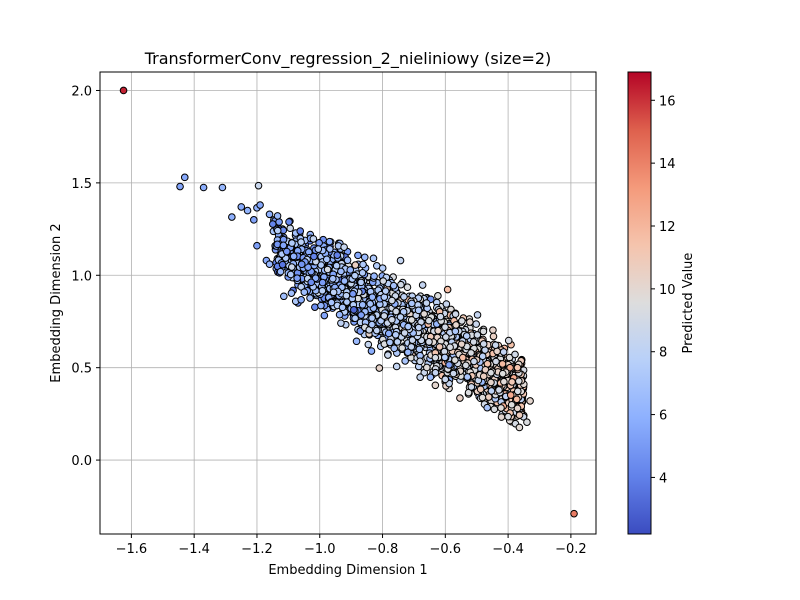  I want to click on y-tick-label: 2.0, so click(81, 91).